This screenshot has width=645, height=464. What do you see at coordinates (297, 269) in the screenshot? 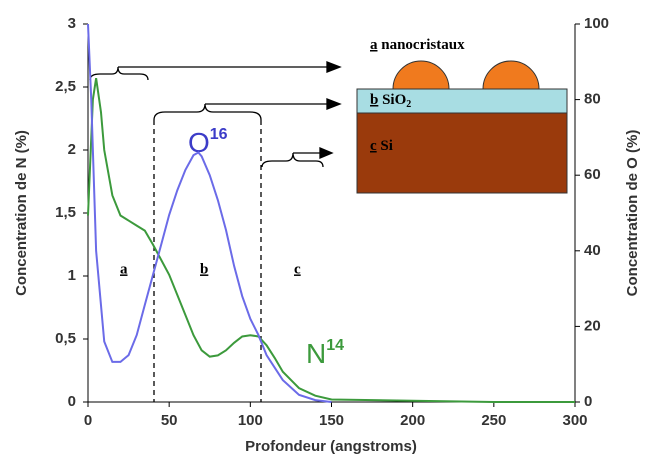
I see `region-label: c` at bounding box center [297, 269].